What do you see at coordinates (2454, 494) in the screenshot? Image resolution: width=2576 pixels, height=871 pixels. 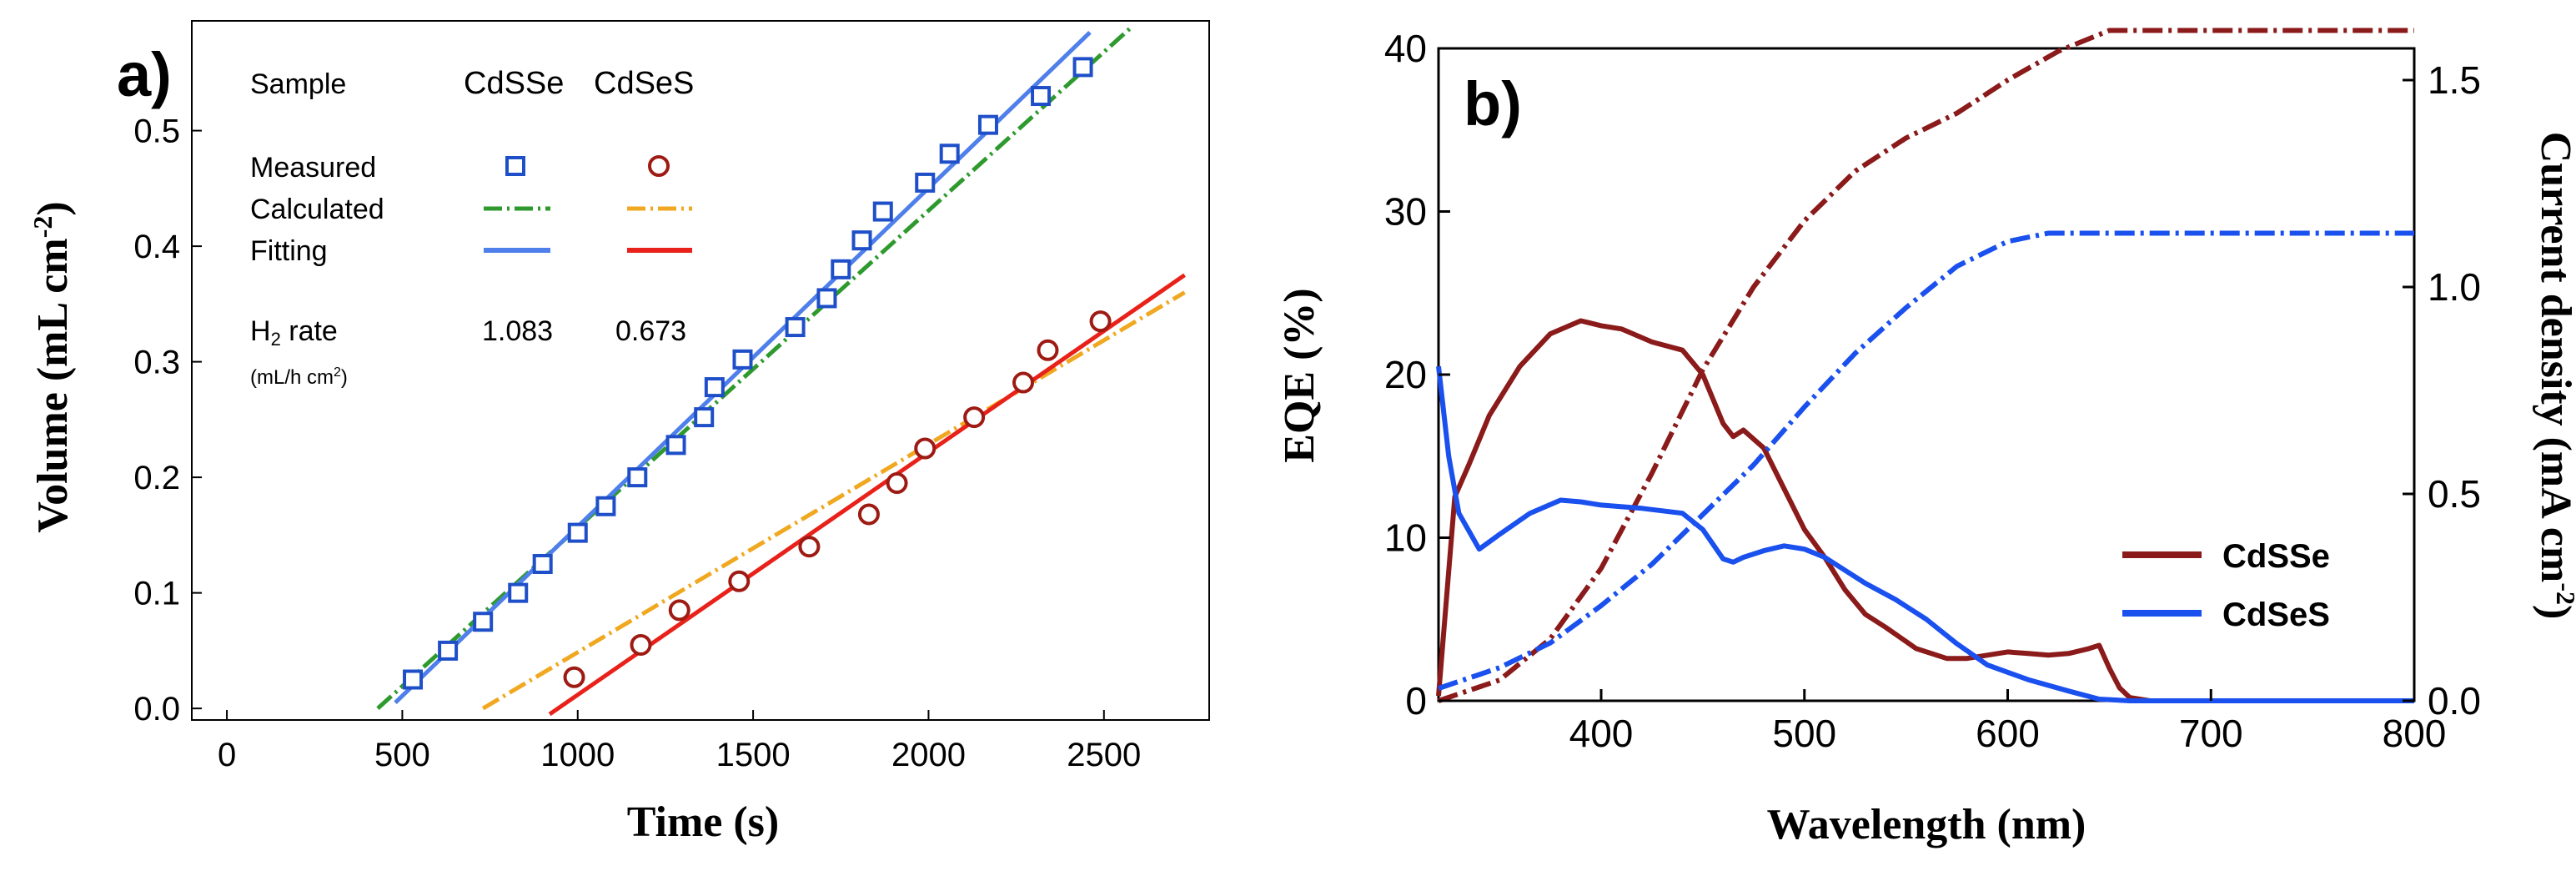 I see `y2-tick-label-b: 0.5` at bounding box center [2454, 494].